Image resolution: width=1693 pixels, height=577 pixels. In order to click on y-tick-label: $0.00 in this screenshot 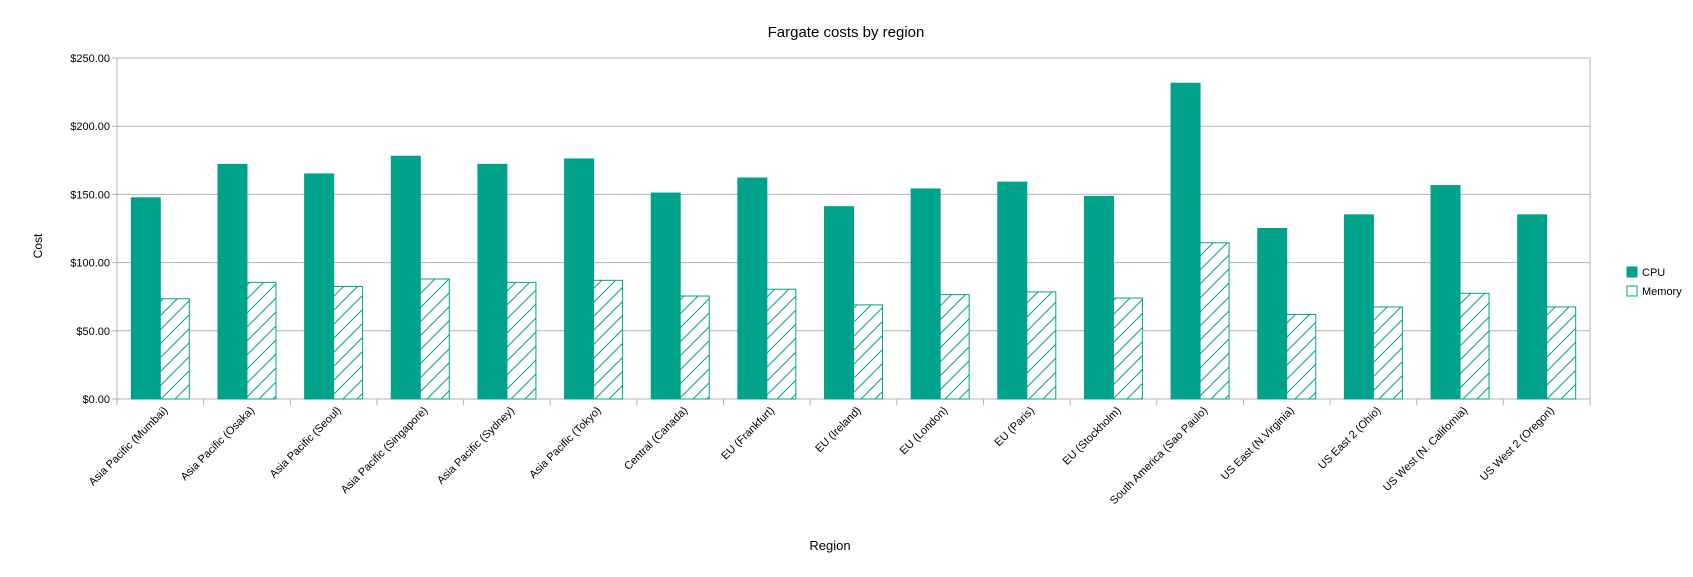, I will do `click(96, 400)`.